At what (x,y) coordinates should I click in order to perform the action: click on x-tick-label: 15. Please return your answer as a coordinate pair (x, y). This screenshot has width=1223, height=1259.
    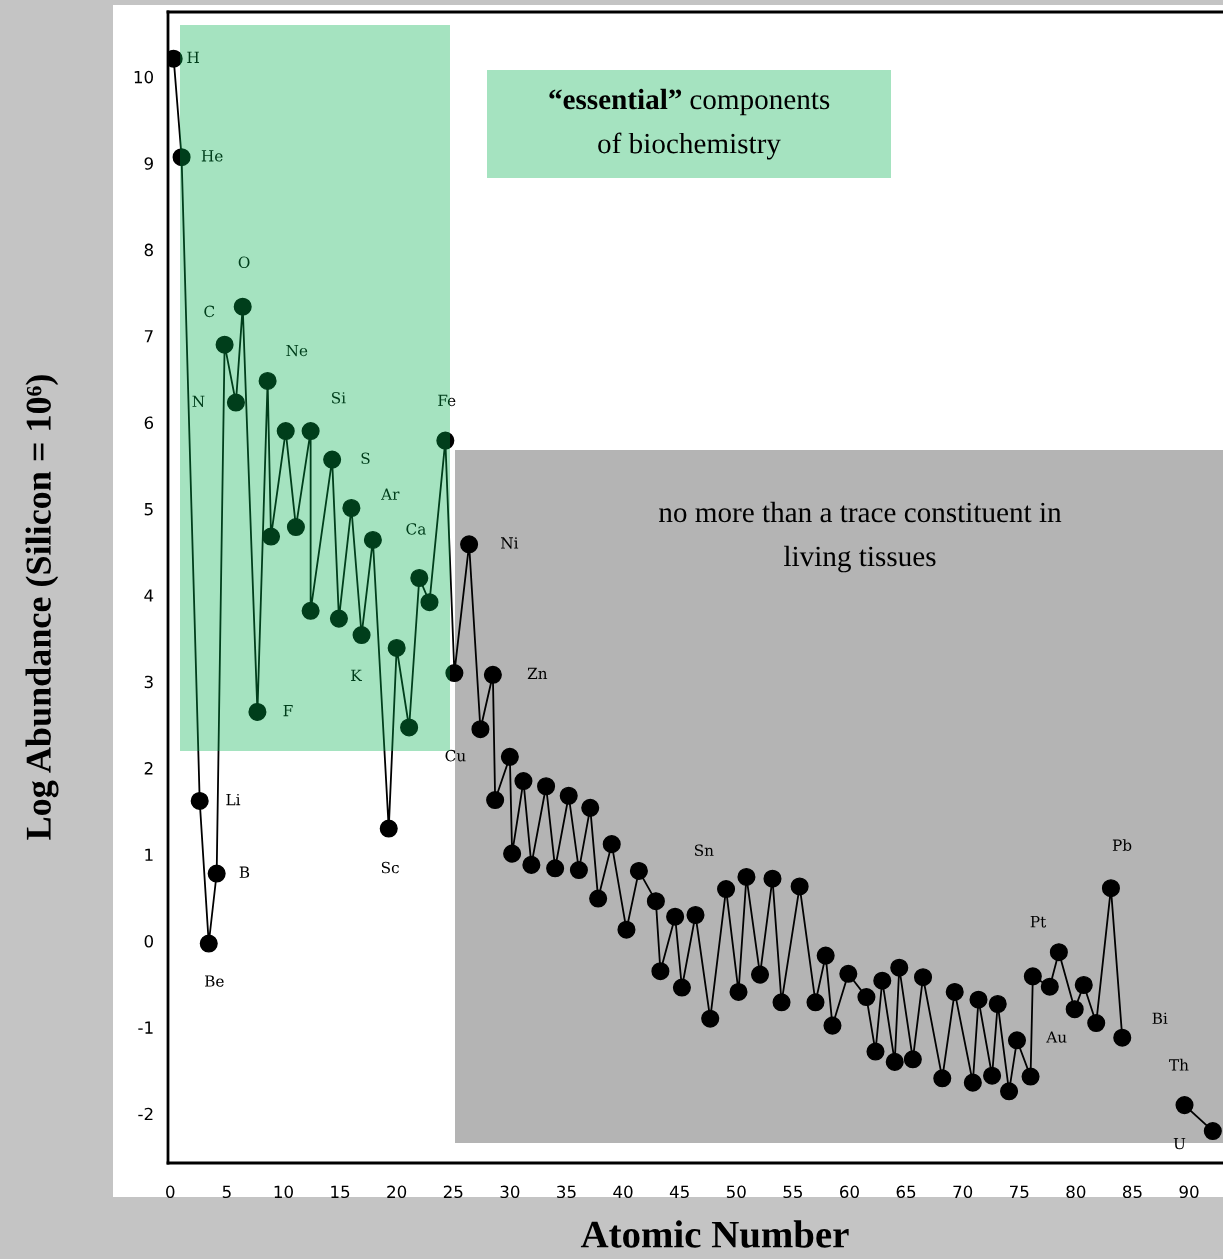
    Looking at the image, I should click on (340, 1192).